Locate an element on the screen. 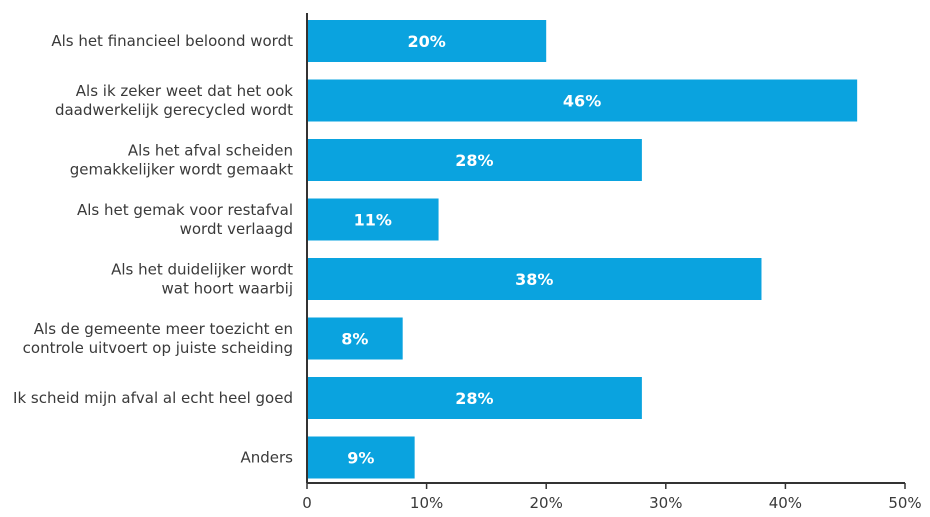  category-label: daadwerkelijk gerecycled wordt is located at coordinates (174, 110).